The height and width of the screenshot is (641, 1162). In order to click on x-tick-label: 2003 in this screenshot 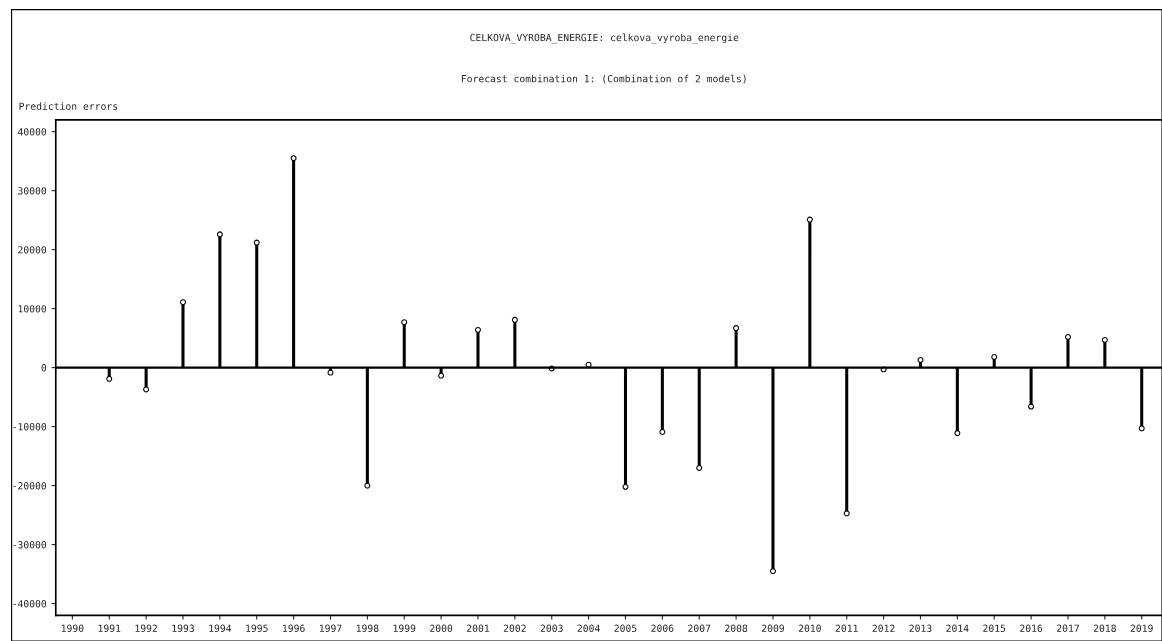, I will do `click(551, 628)`.